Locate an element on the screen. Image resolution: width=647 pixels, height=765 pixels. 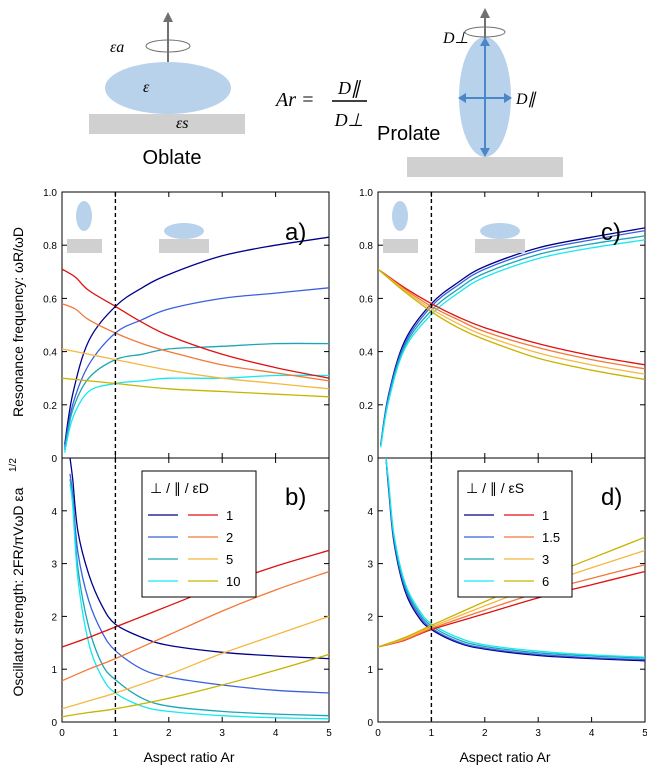
x-tick-label: 1 is located at coordinates (432, 733).